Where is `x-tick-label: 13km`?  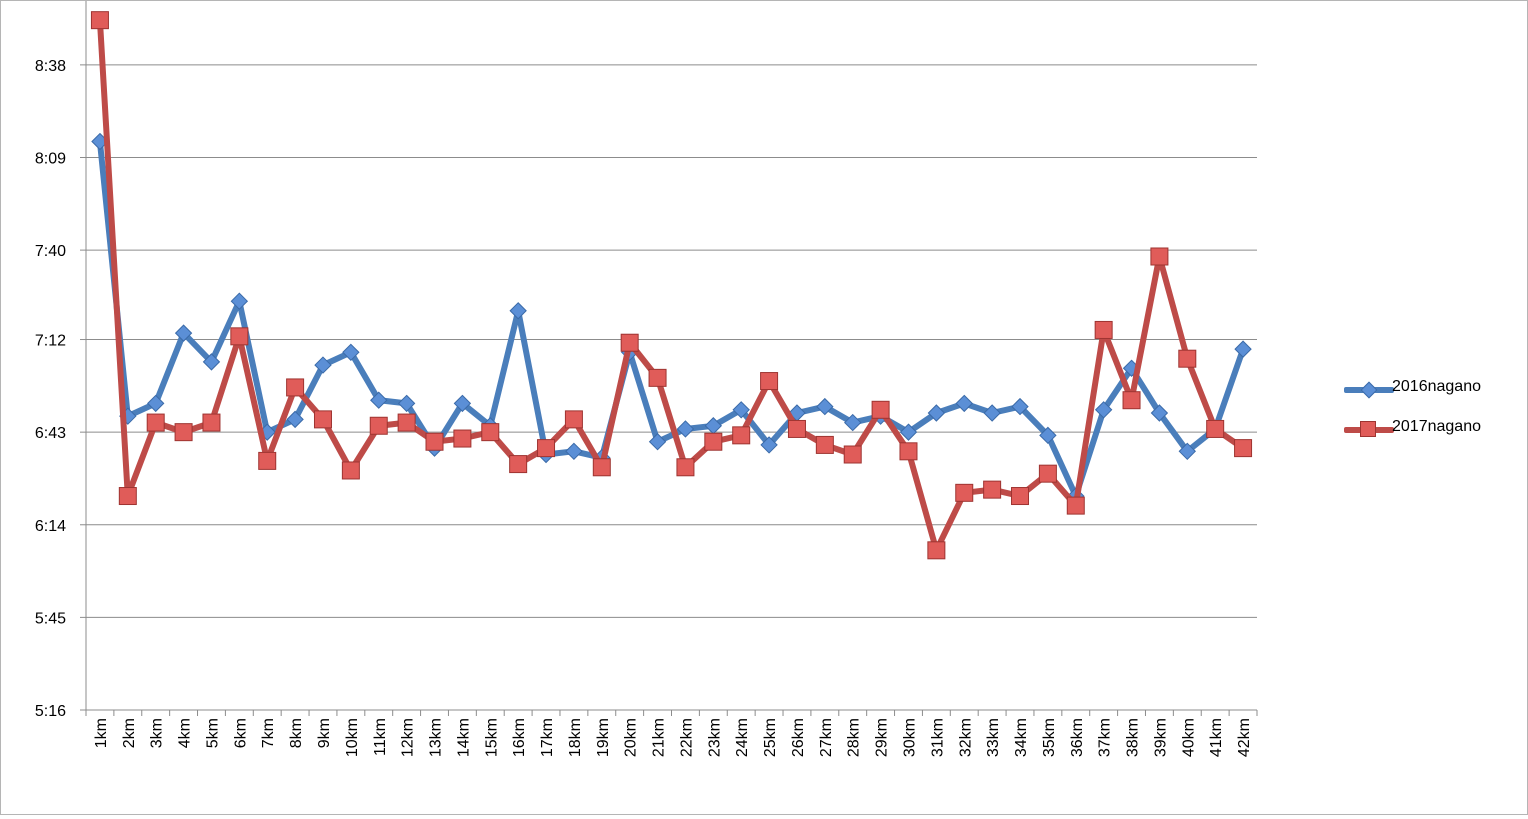 x-tick-label: 13km is located at coordinates (436, 737).